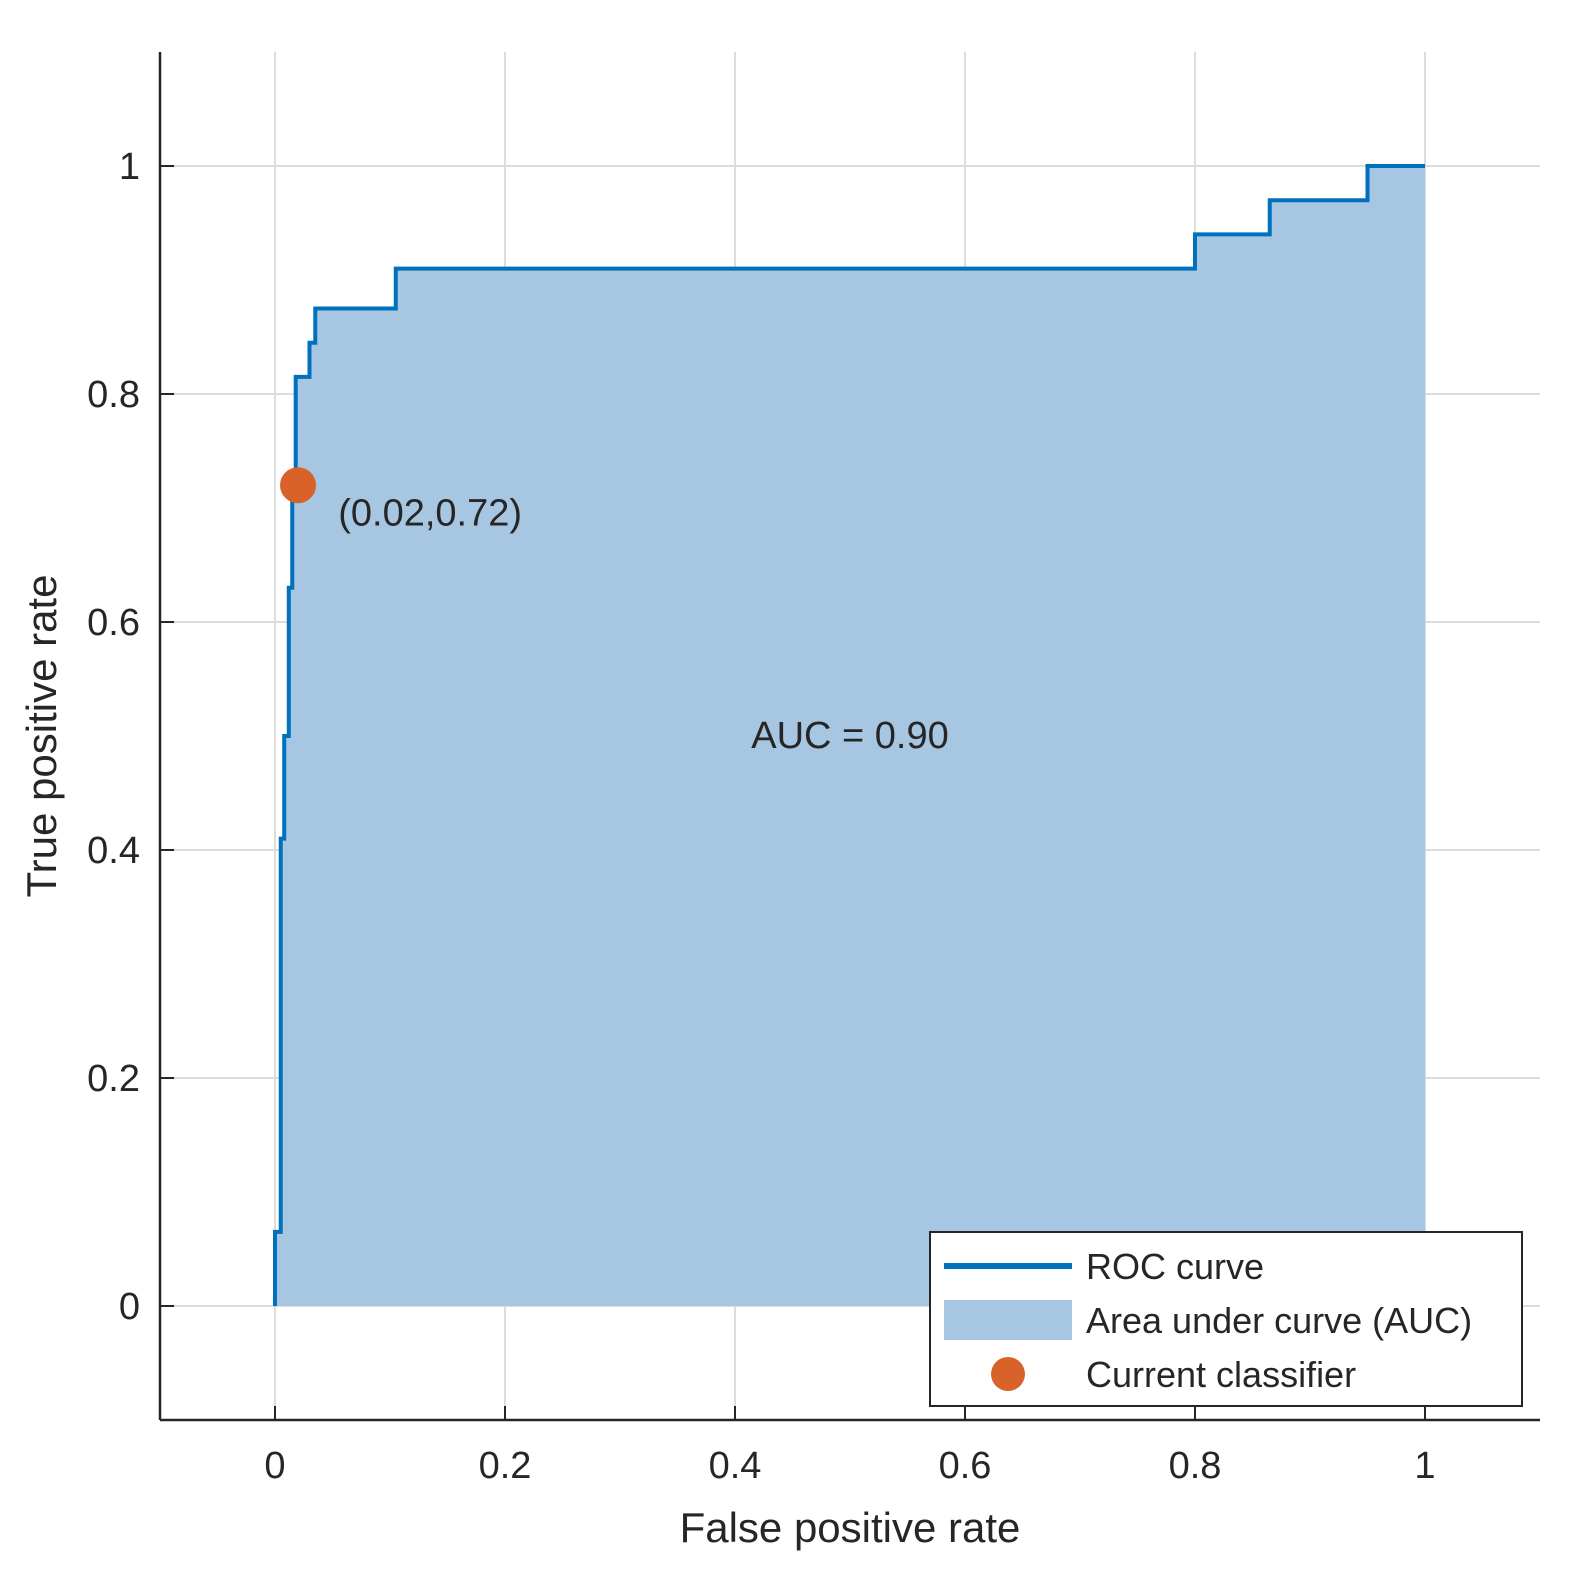 This screenshot has height=1589, width=1581. What do you see at coordinates (1221, 1374) in the screenshot?
I see `legend-entry-current-classifier: Current classifier` at bounding box center [1221, 1374].